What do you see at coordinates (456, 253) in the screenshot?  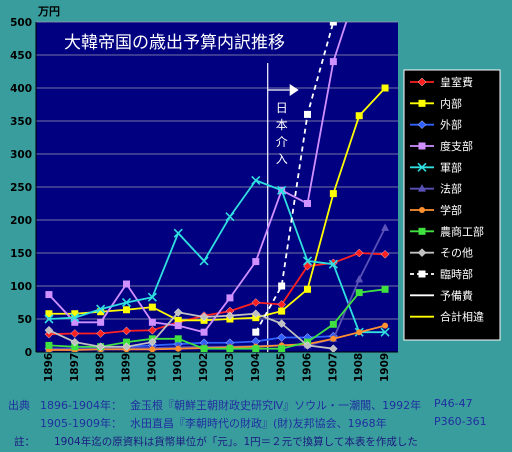 I see `legend-label: その他` at bounding box center [456, 253].